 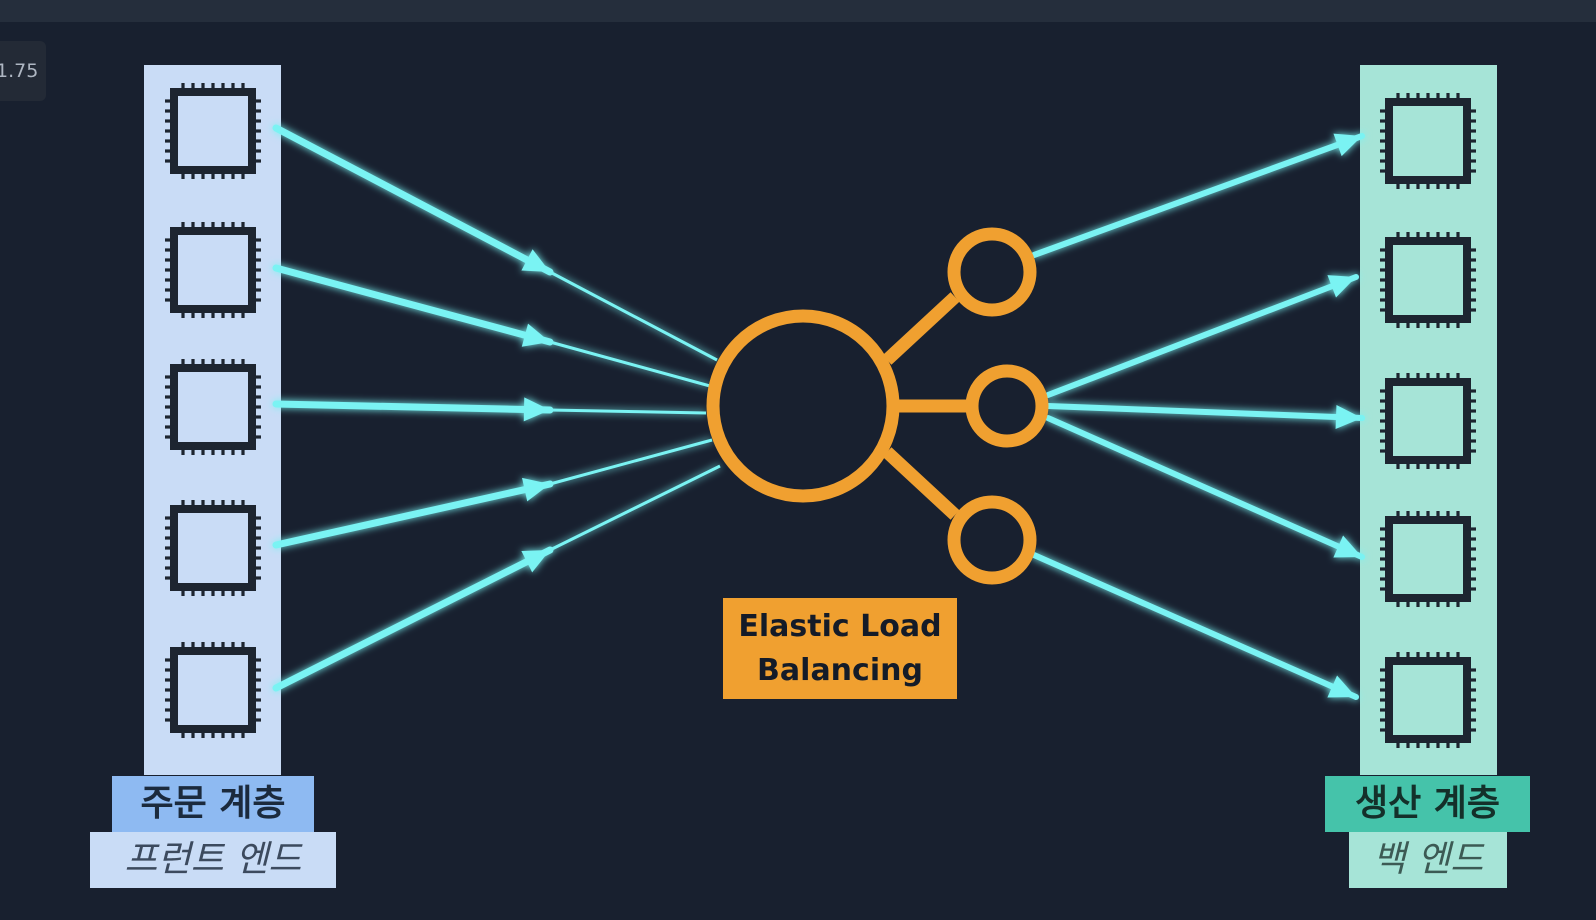 I want to click on load-balancer-icon, so click(x=877, y=406).